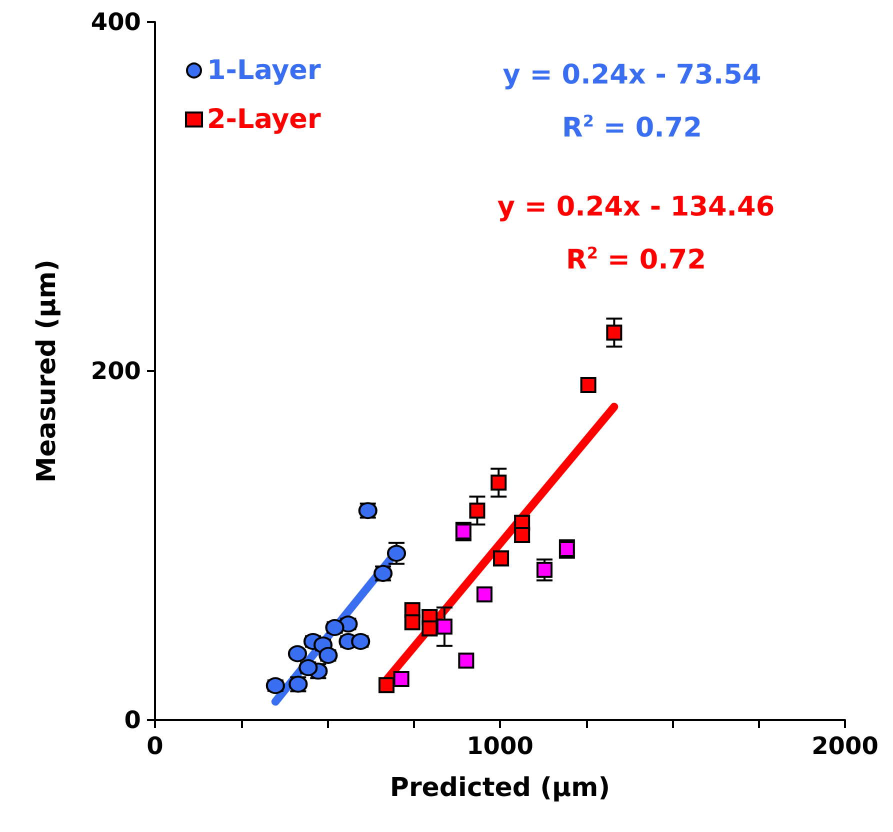 The image size is (893, 832). Describe the element at coordinates (632, 75) in the screenshot. I see `annotation: y = 0.24x - 73.54` at that location.